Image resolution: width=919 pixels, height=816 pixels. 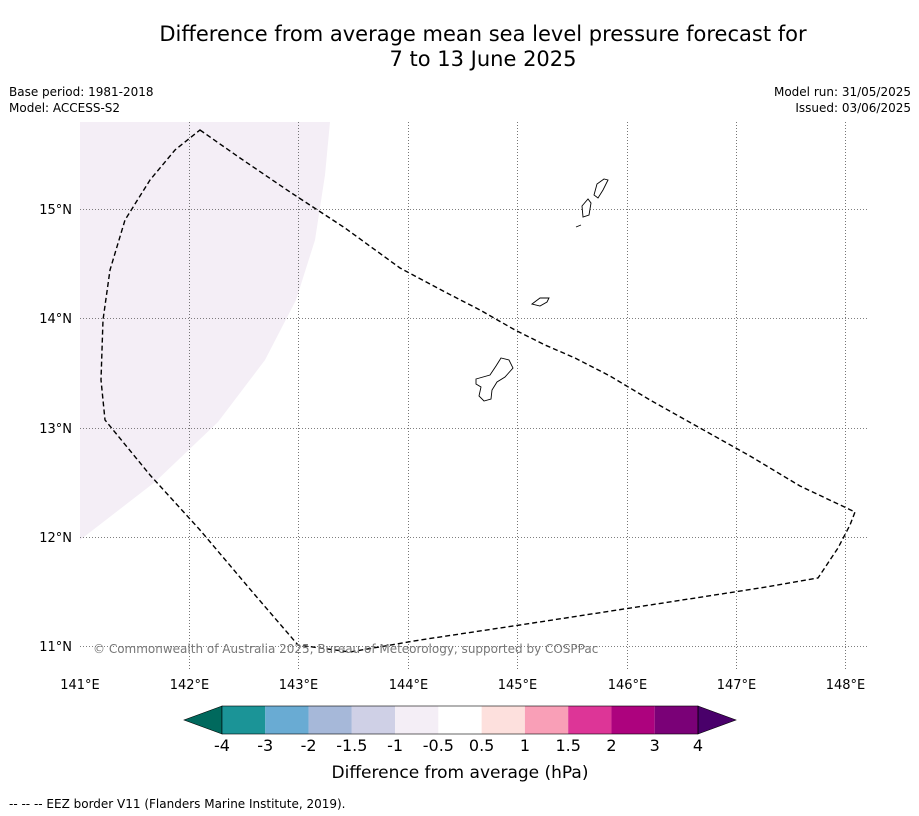 I want to click on colorbar-tick-label: 3, so click(x=655, y=745).